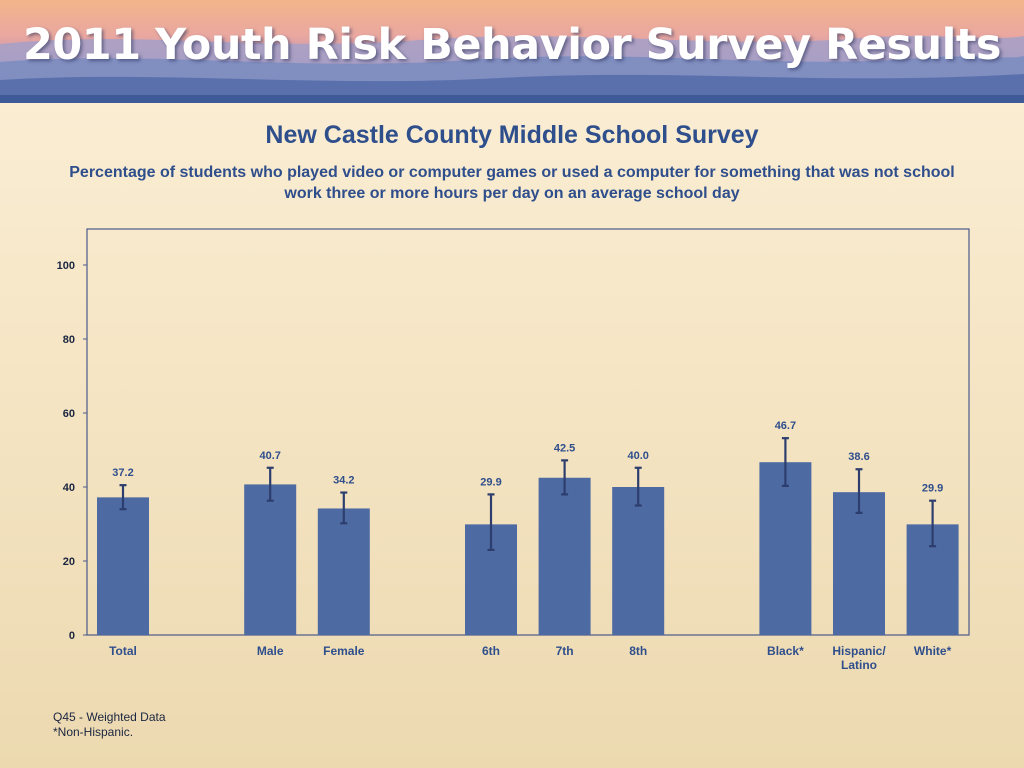 Image resolution: width=1024 pixels, height=768 pixels. What do you see at coordinates (69, 414) in the screenshot?
I see `y-tick-label: 60` at bounding box center [69, 414].